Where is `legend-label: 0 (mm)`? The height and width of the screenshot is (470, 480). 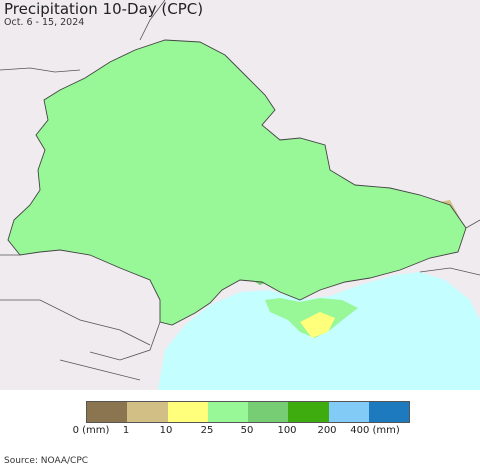
legend-label: 0 (mm) is located at coordinates (91, 430).